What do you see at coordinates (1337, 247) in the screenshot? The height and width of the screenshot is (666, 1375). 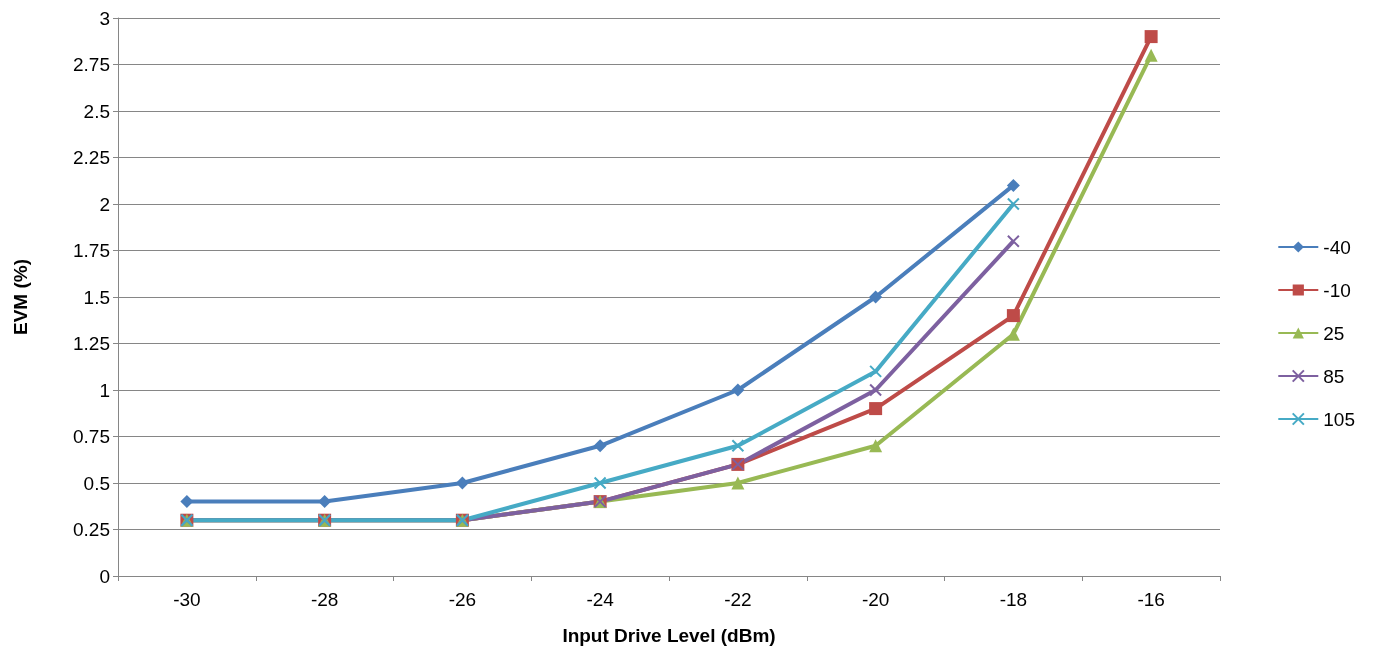 I see `legend-label: -40` at bounding box center [1337, 247].